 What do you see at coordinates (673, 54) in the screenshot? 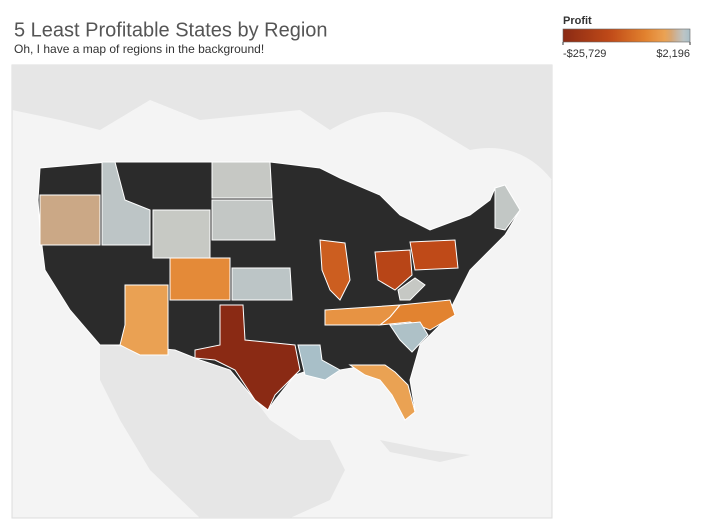
I see `legend-max-label: $2,196` at bounding box center [673, 54].